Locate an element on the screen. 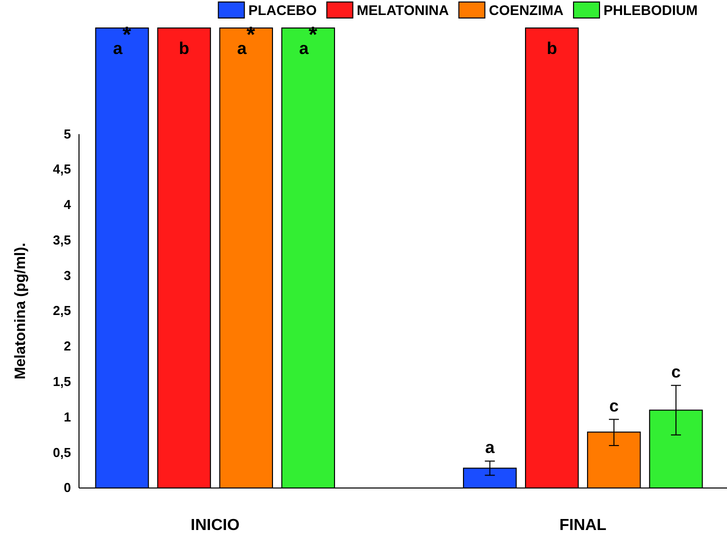 The image size is (727, 538). x-tick-label: INICIO is located at coordinates (215, 525).